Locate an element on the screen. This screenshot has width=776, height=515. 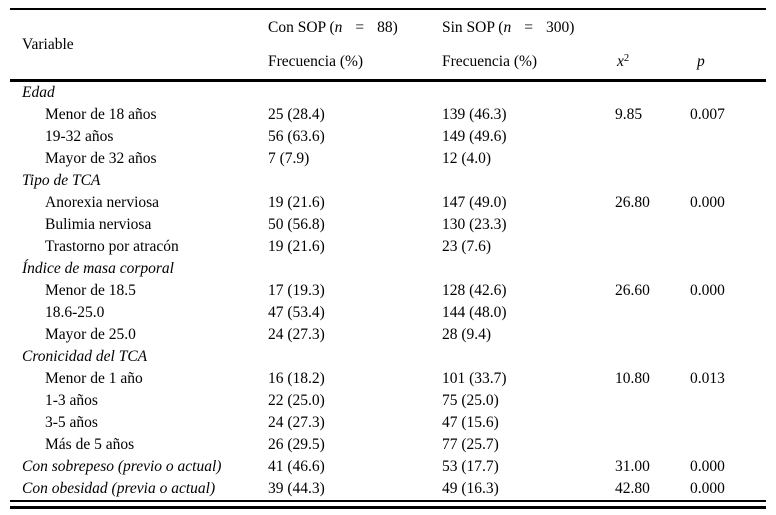
header-row-1: Variable Con SOP (n = 88) Sin SOP (n = 300) is located at coordinates (388, 31).